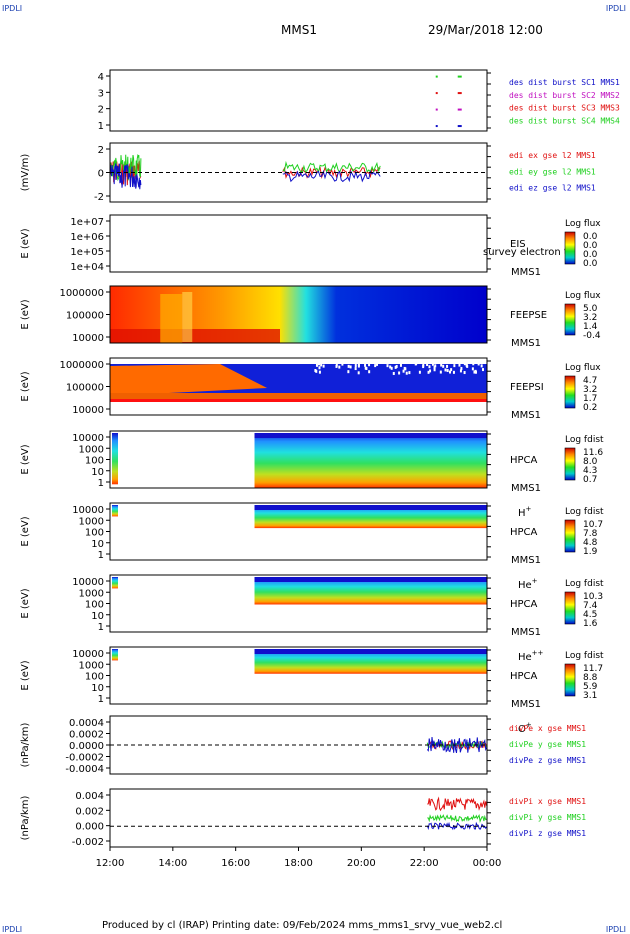 Image resolution: width=630 pixels, height=934 pixels. I want to click on colorbar, so click(570, 248).